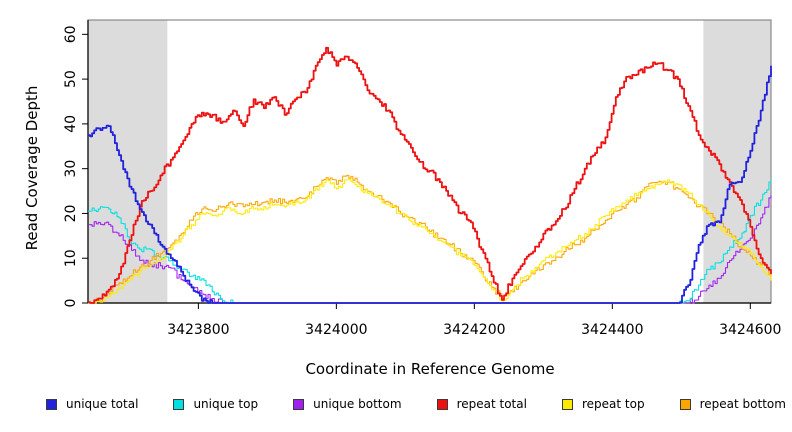 The image size is (792, 432). I want to click on legend-item-unique-total: unique total, so click(92, 404).